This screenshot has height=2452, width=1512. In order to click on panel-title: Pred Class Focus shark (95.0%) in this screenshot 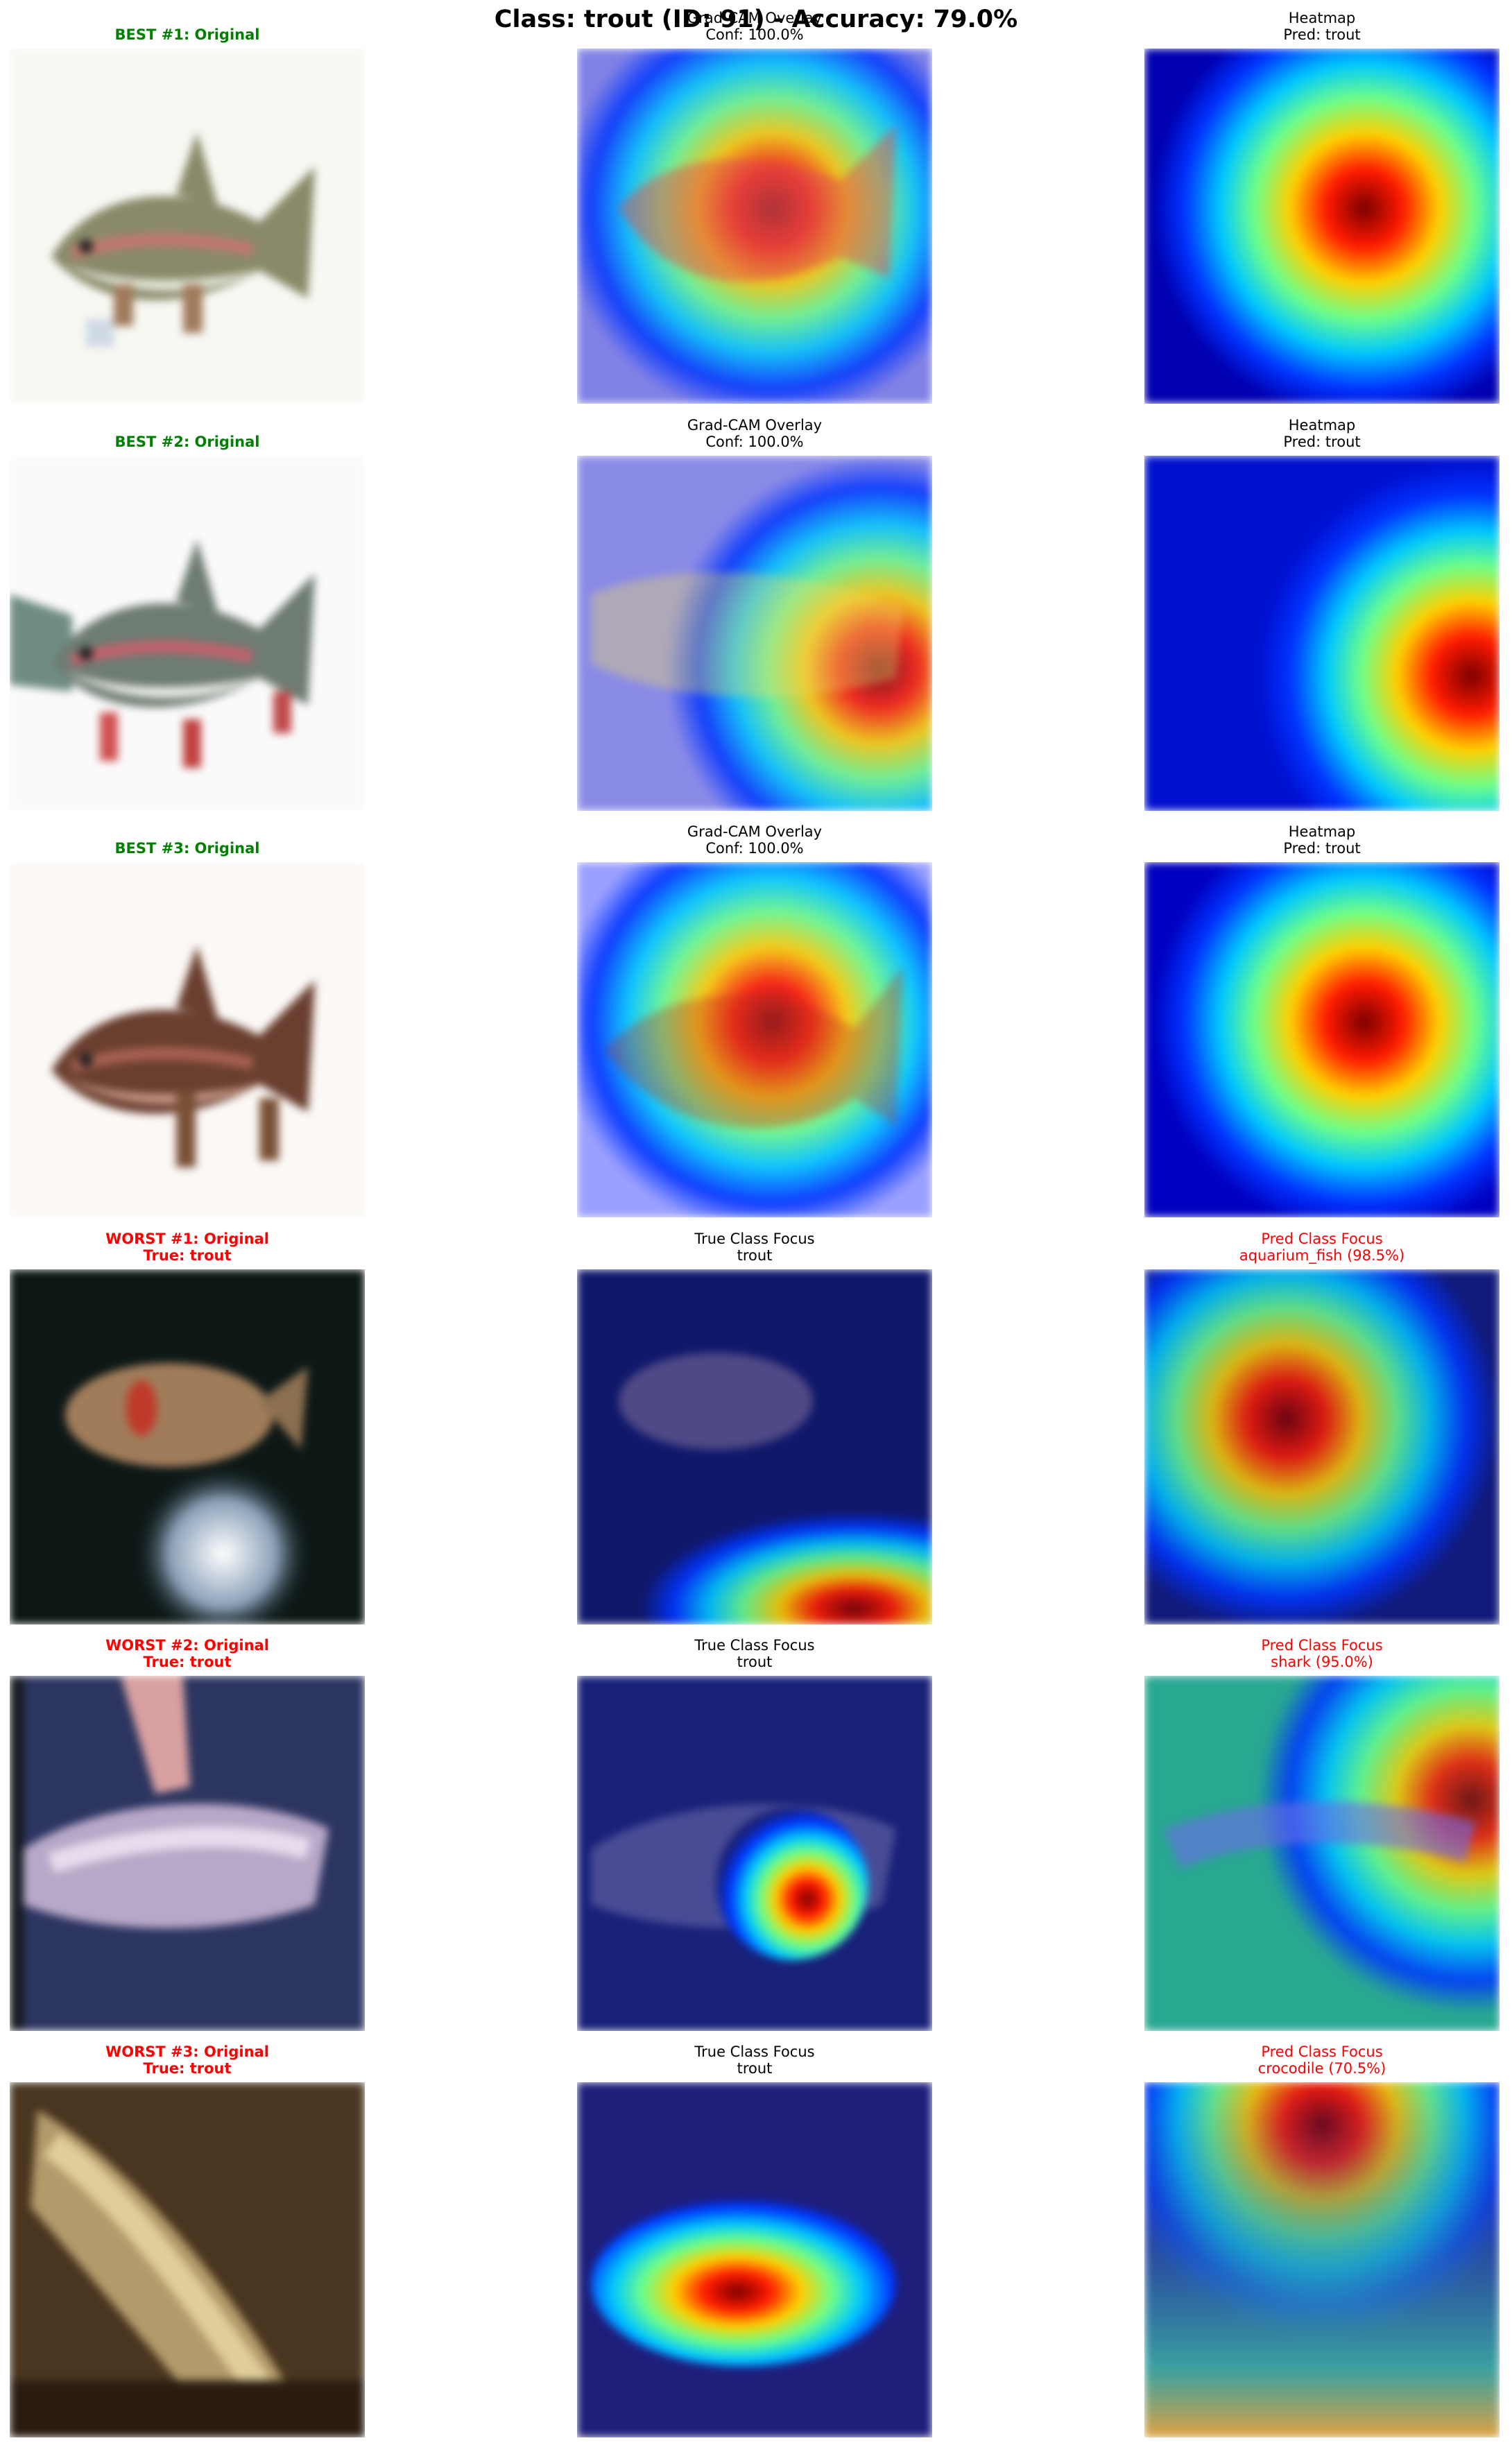, I will do `click(1322, 1653)`.